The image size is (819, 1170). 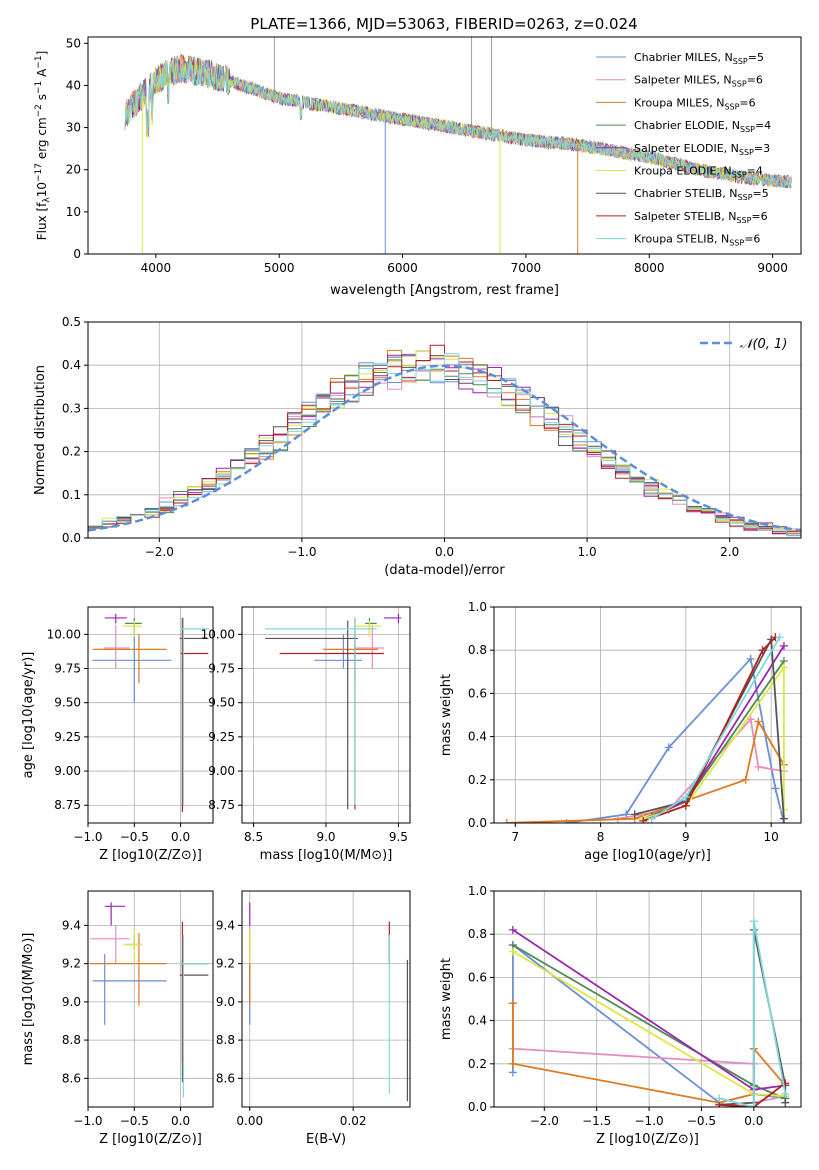 What do you see at coordinates (279, 268) in the screenshot?
I see `x-tick-label: 5000` at bounding box center [279, 268].